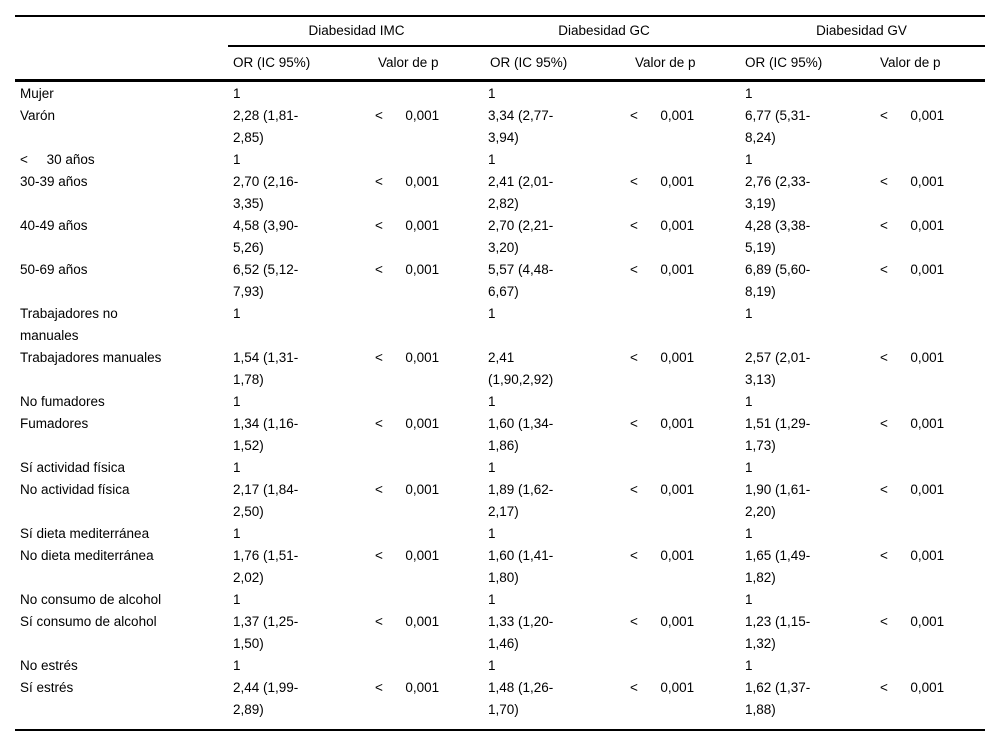  What do you see at coordinates (500, 600) in the screenshot?
I see `table-row: No consumo de alcohol 1 1 1` at bounding box center [500, 600].